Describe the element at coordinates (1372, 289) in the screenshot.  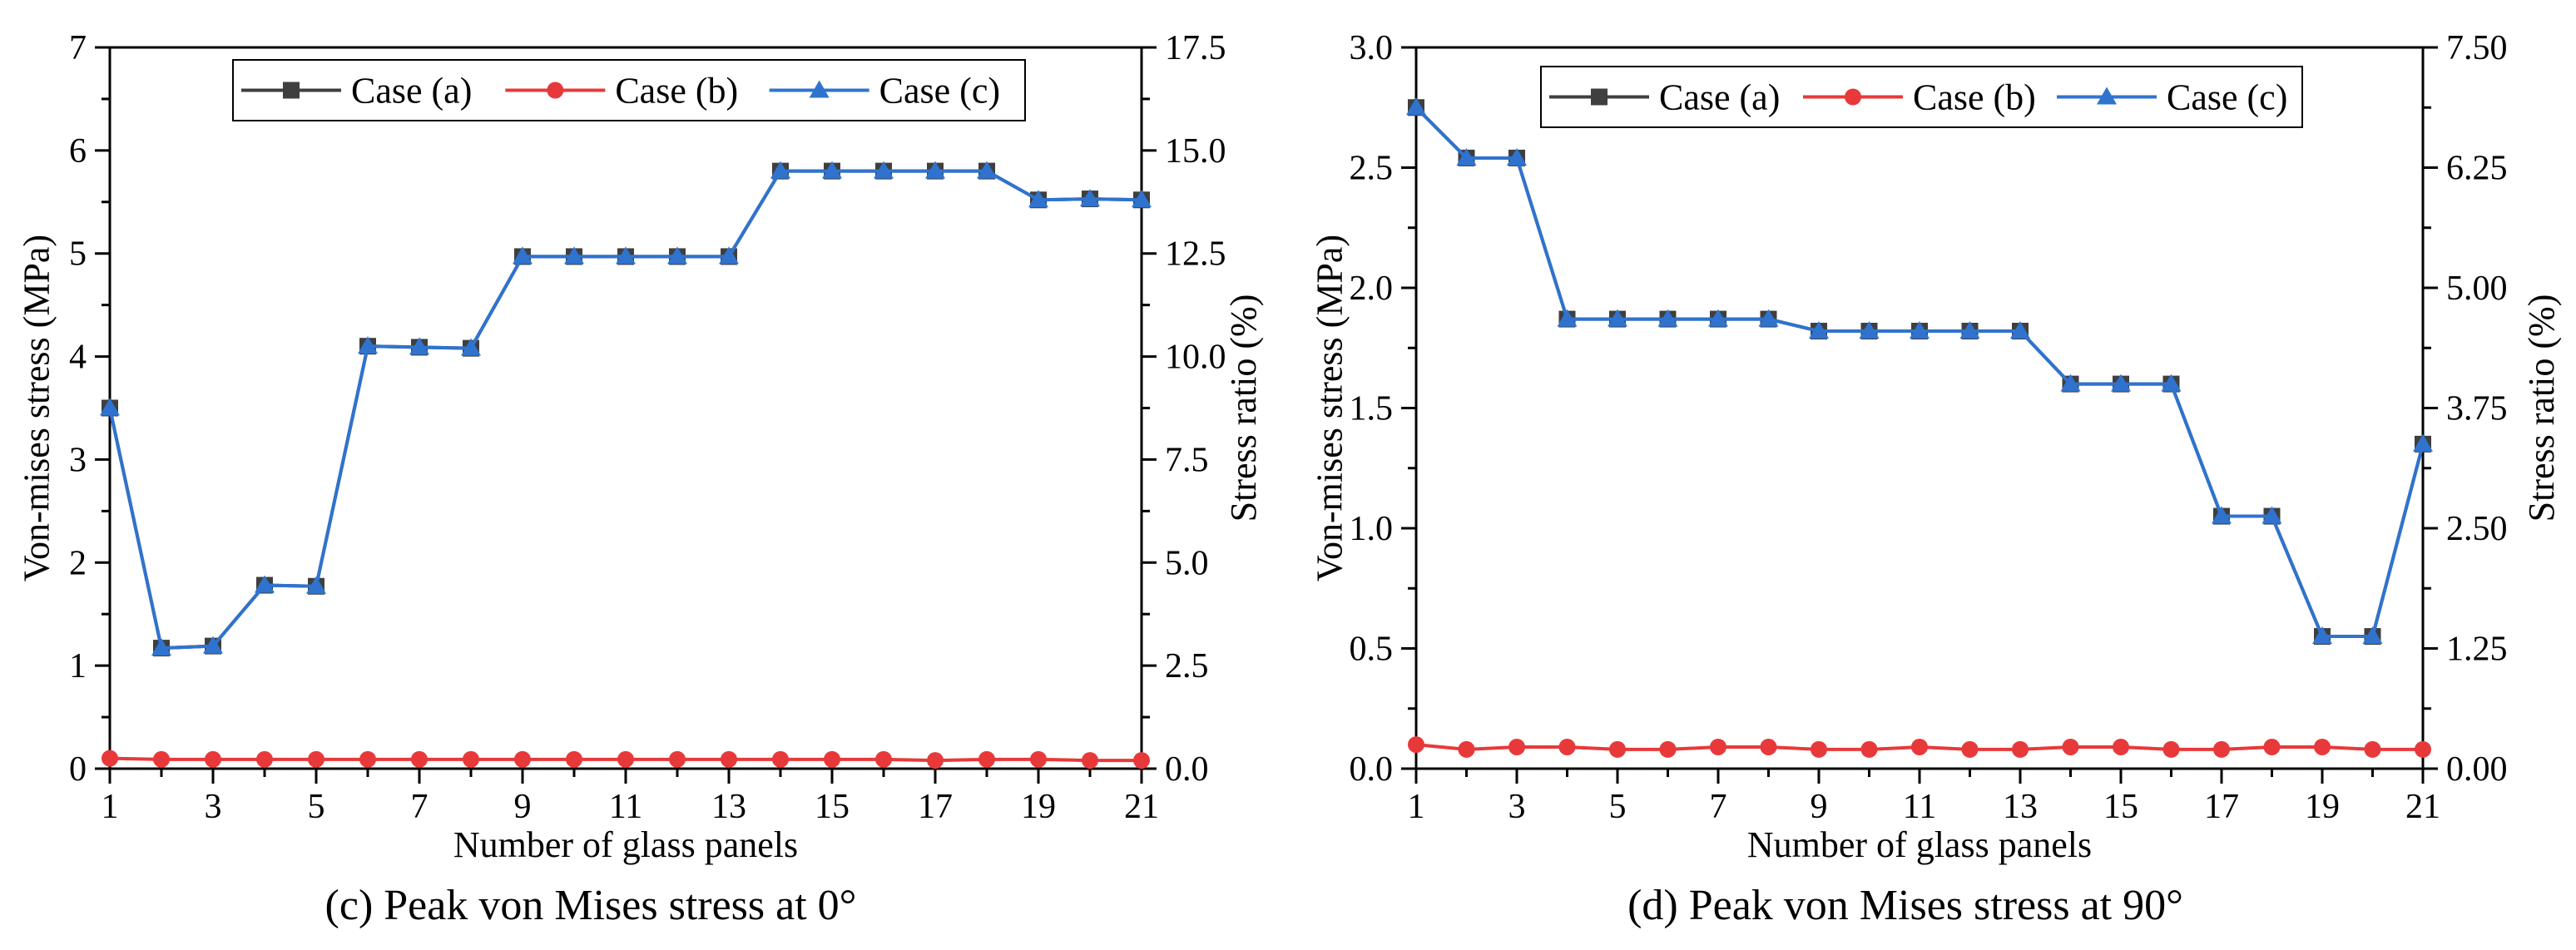
I see `y-tick-label: 2.0` at that location.